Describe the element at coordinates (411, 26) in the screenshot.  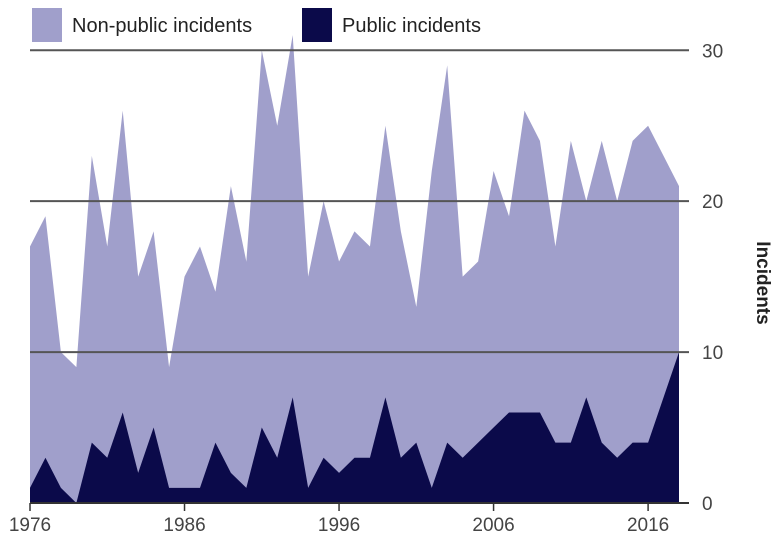
I see `legend-label-public: Public incidents` at that location.